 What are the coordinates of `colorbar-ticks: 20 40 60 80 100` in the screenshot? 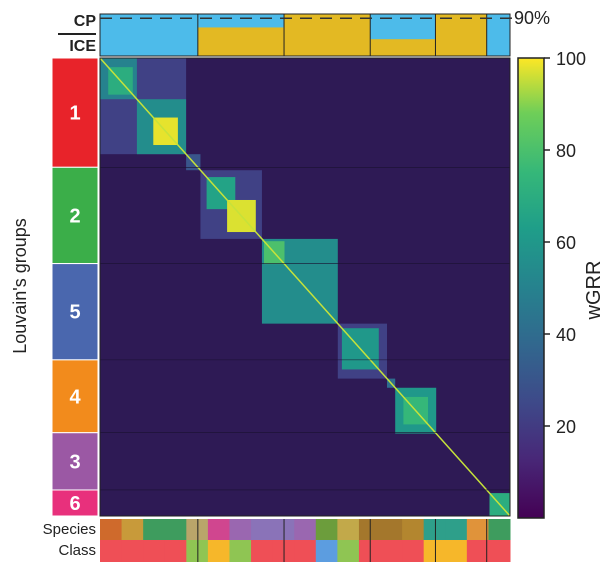 It's located at (565, 243).